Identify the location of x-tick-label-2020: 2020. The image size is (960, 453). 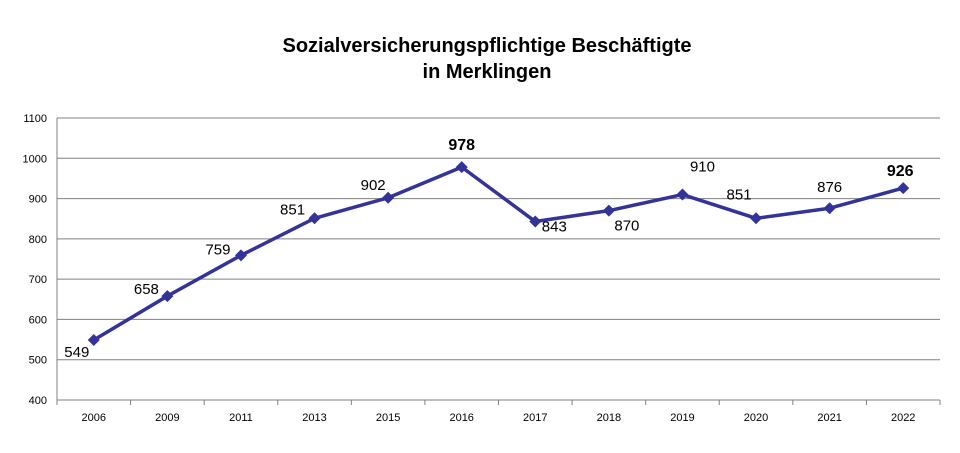
(756, 418).